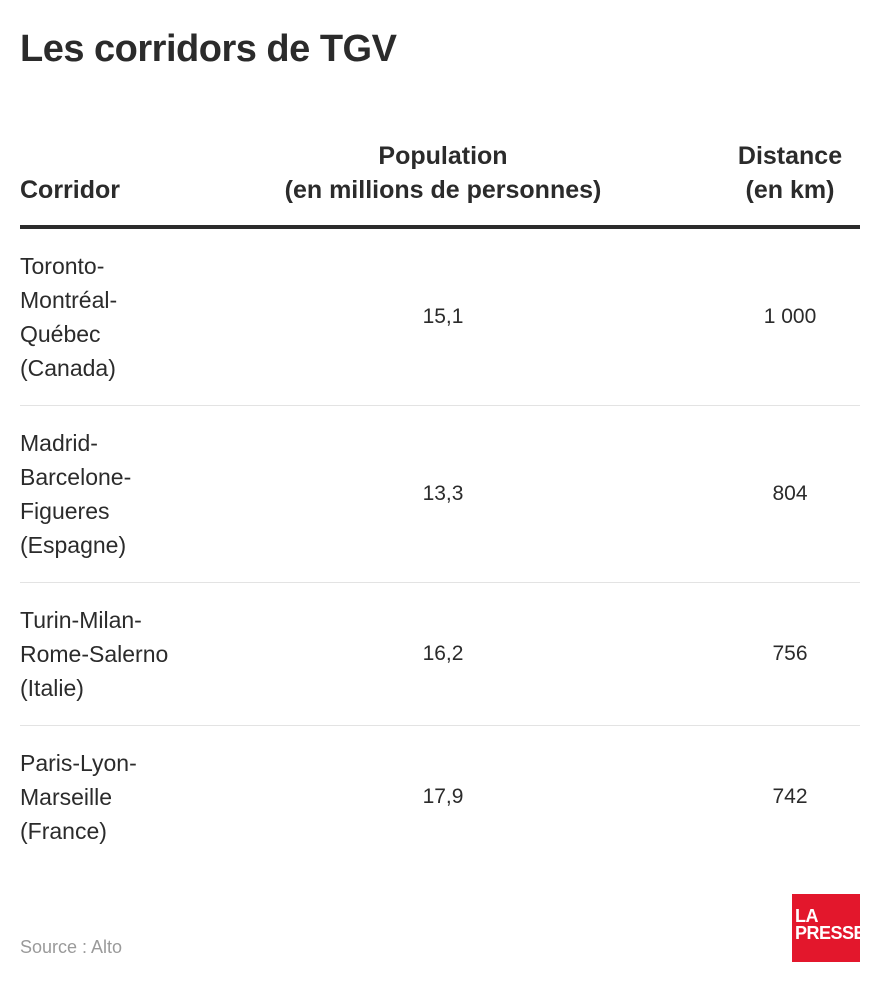 This screenshot has width=880, height=981. Describe the element at coordinates (443, 173) in the screenshot. I see `header-population: Population (en millions de personnes)` at that location.